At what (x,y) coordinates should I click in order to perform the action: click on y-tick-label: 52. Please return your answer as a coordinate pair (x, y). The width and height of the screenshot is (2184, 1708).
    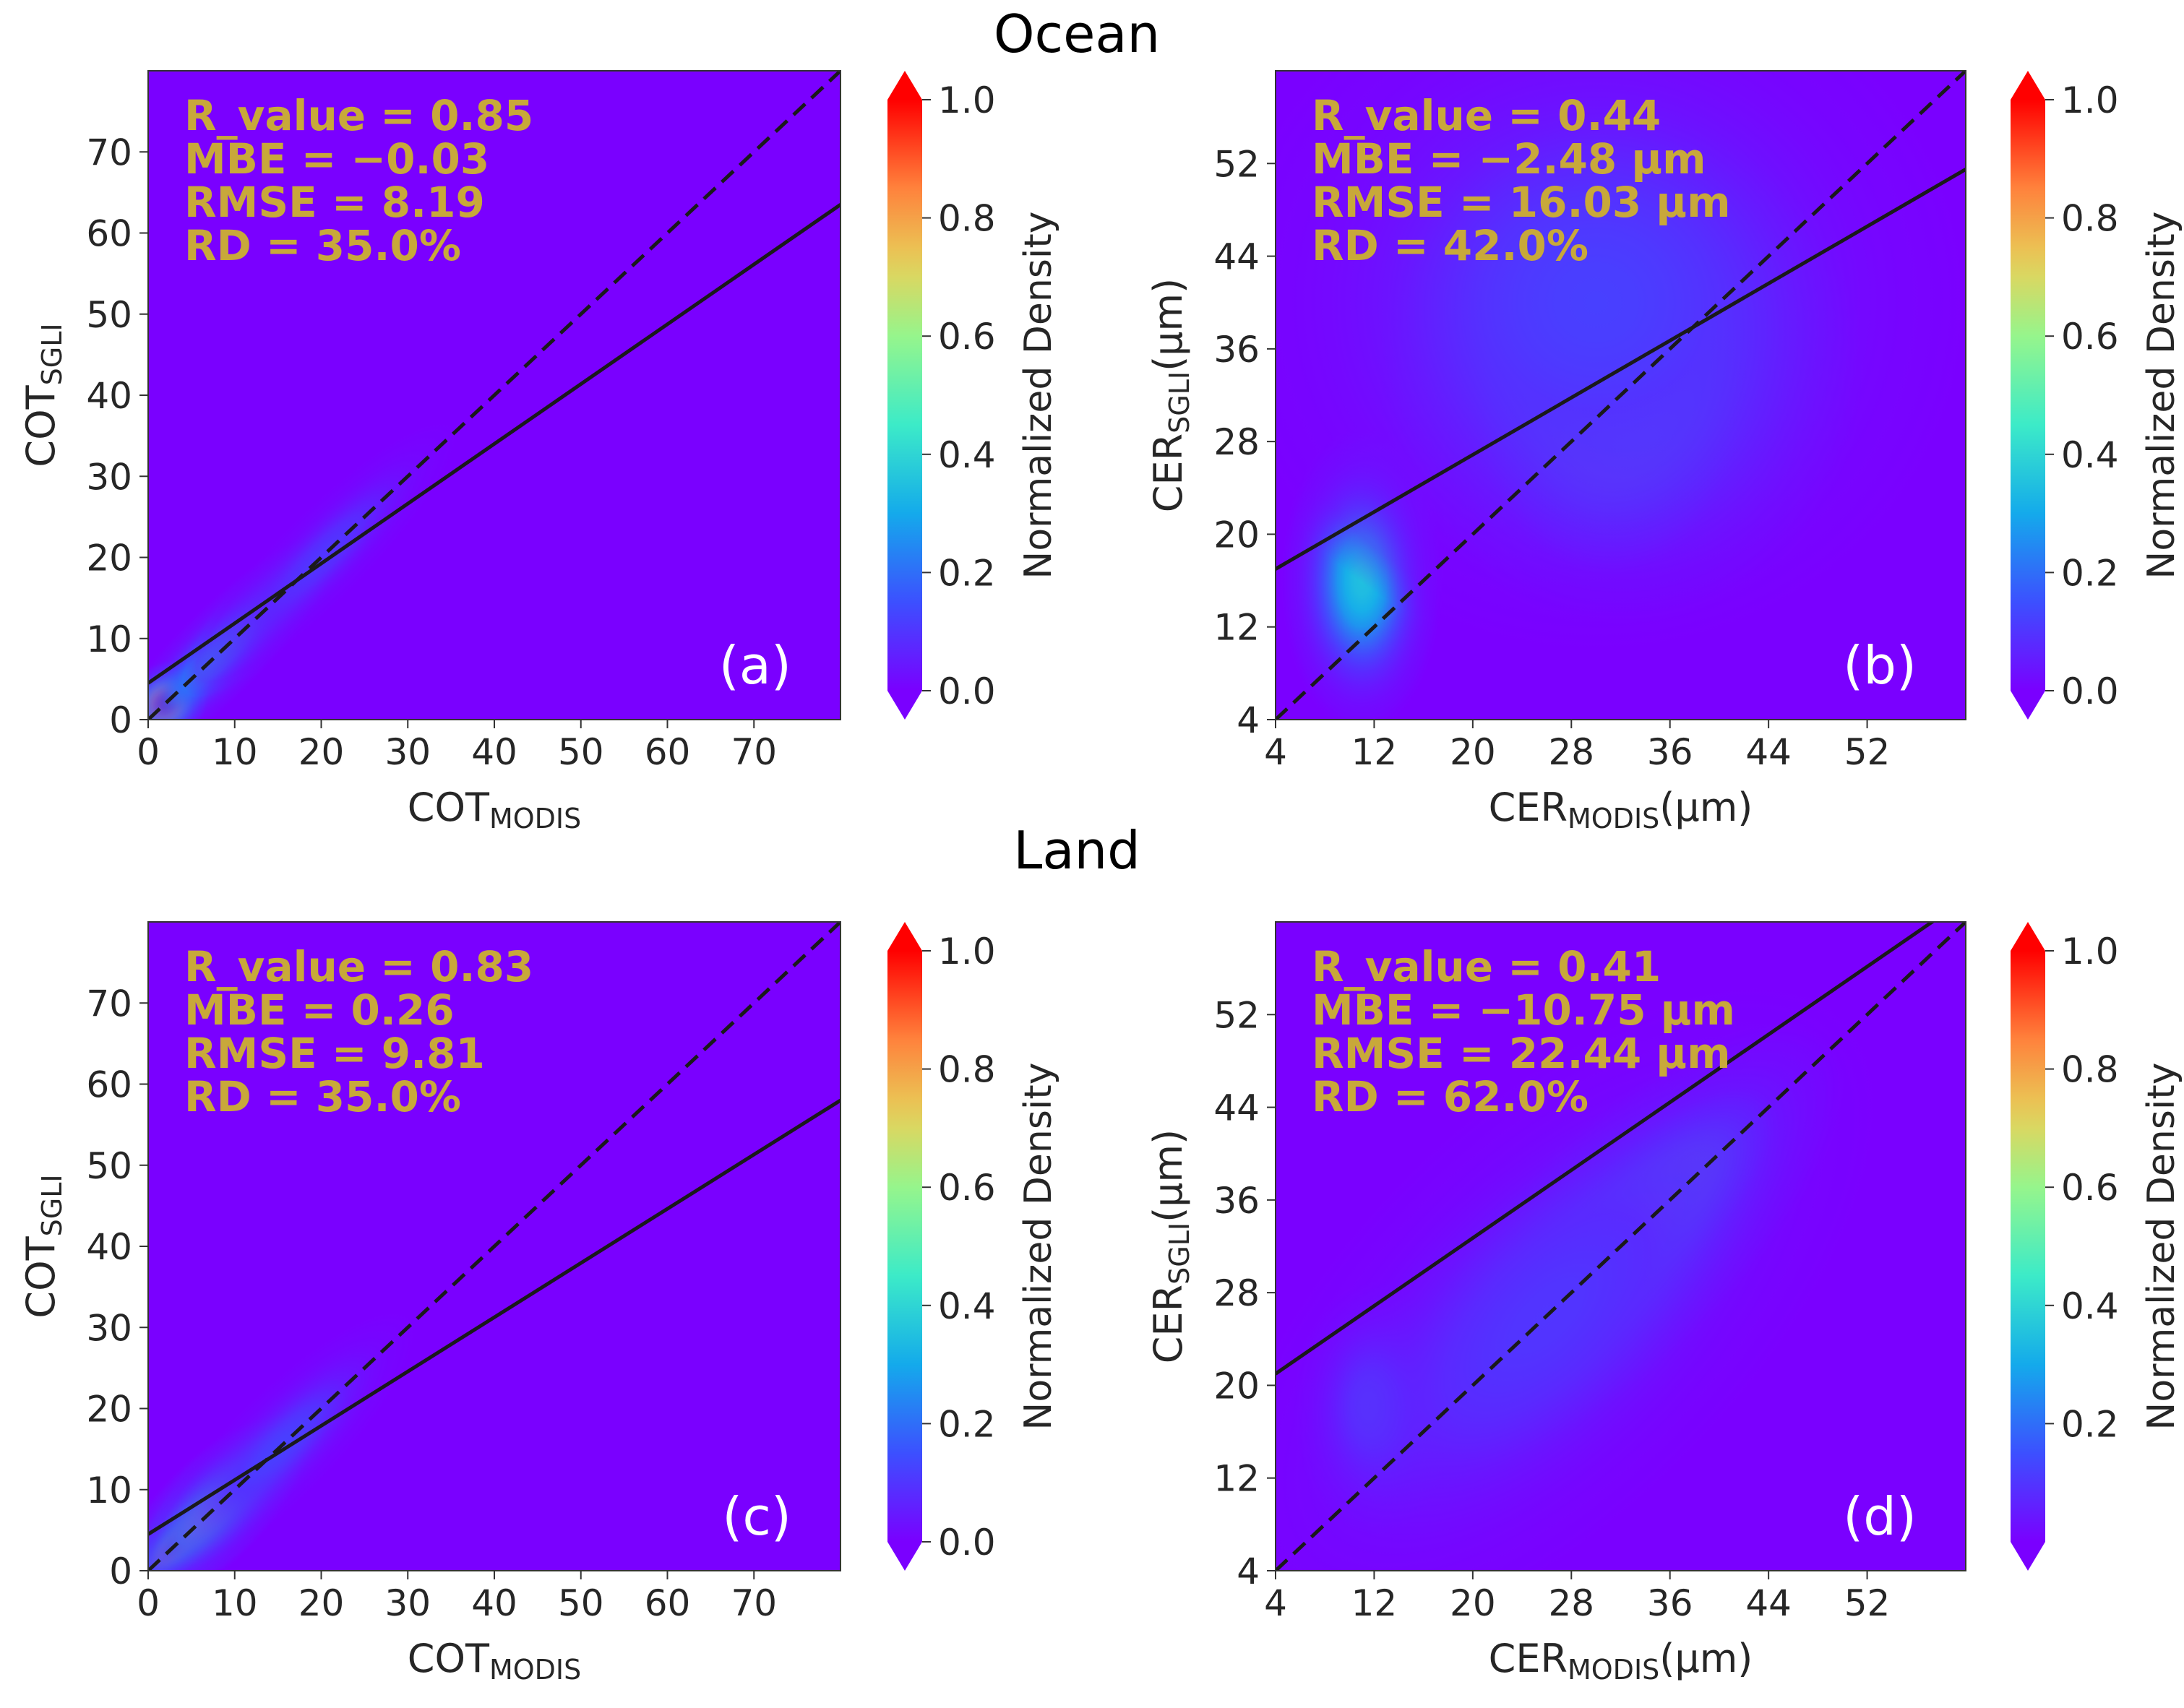
    Looking at the image, I should click on (1236, 164).